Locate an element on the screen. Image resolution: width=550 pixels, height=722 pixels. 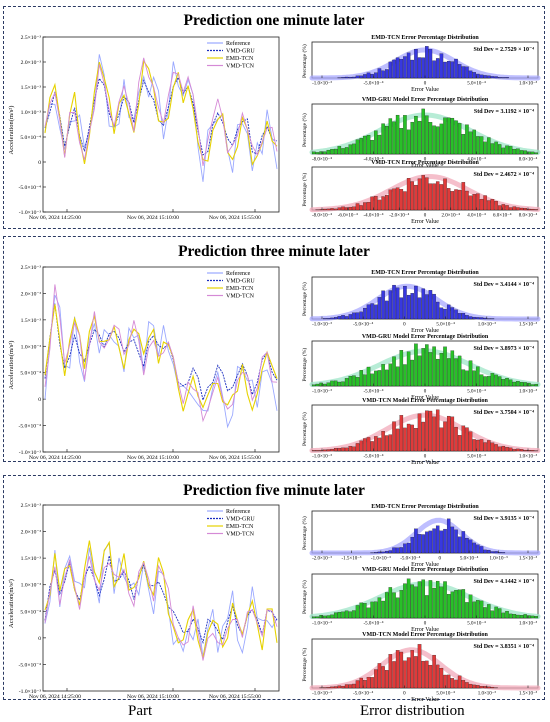
std-dev-label: Std Dev = 4.1442 × 10⁻⁴ is located at coordinates (504, 582).